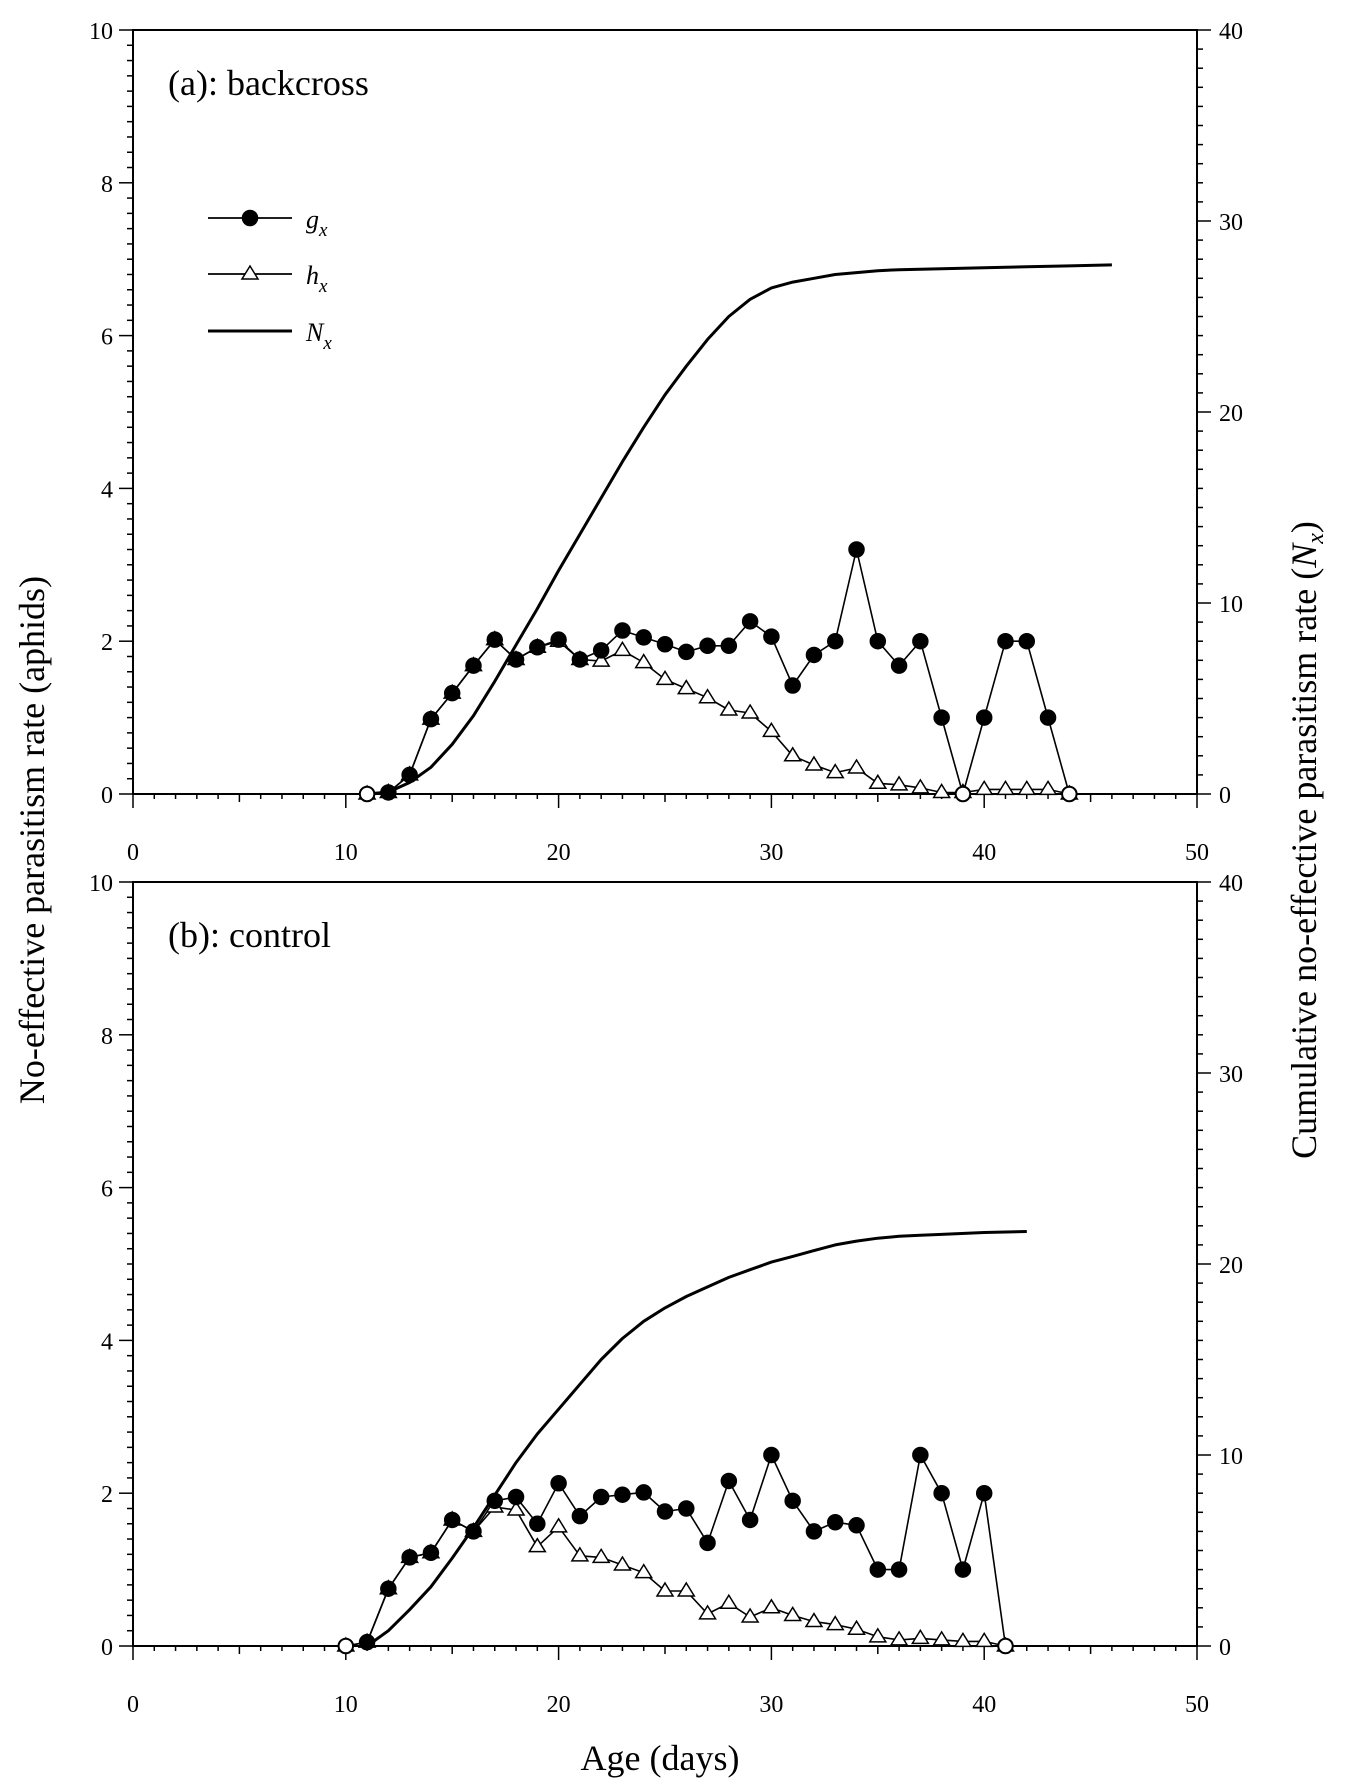 The height and width of the screenshot is (1786, 1346). What do you see at coordinates (696, 1439) in the screenshot?
I see `series-line-Nx` at bounding box center [696, 1439].